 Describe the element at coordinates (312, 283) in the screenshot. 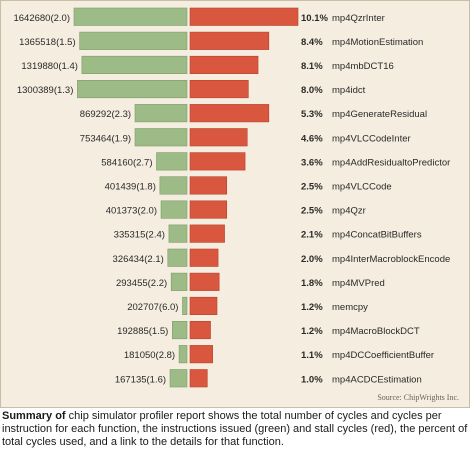

I see `percent-label: 1.8%` at that location.